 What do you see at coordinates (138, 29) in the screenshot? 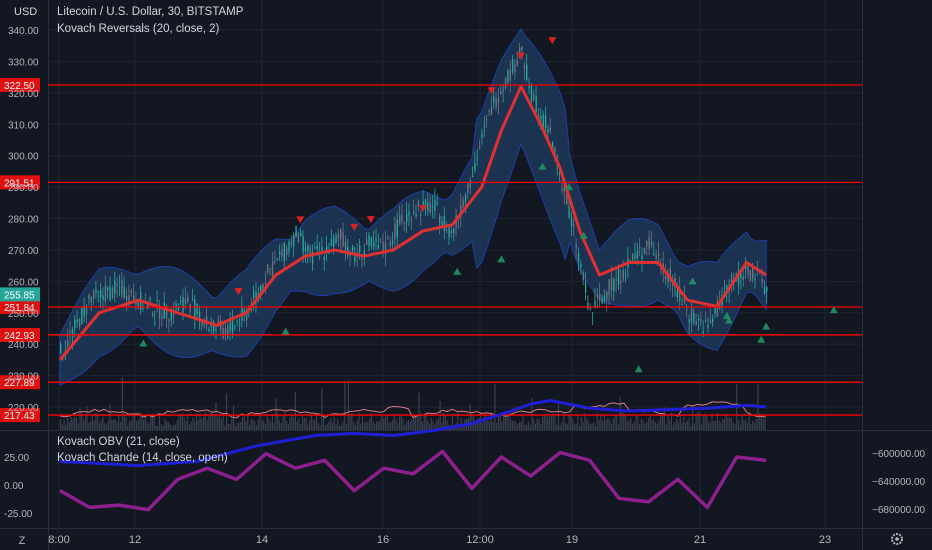
I see `indicator-legend: Kovach Reversals (20, close, 2)` at bounding box center [138, 29].